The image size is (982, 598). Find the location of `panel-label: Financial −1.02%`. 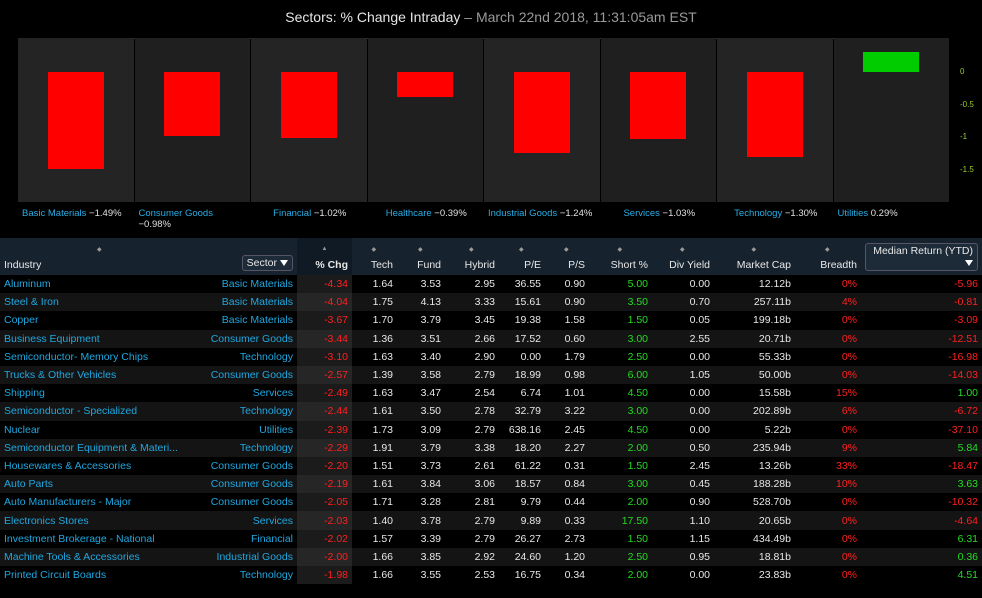

panel-label: Financial −1.02% is located at coordinates (310, 213).